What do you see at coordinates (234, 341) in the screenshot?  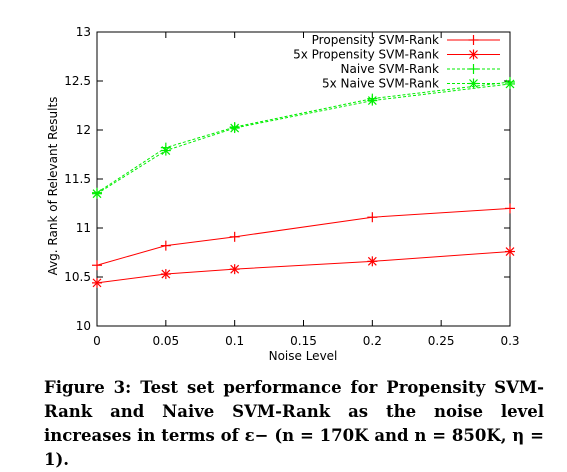 I see `x-tick-label: 0.1` at bounding box center [234, 341].